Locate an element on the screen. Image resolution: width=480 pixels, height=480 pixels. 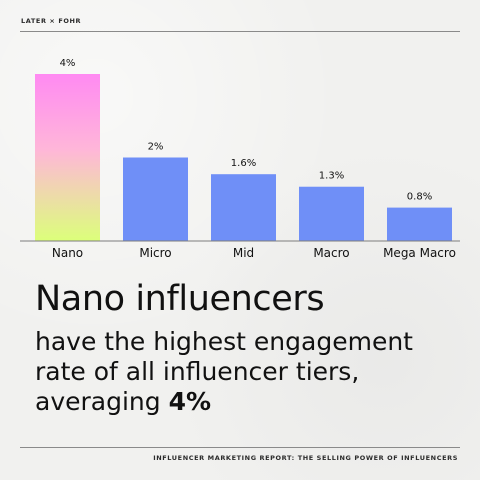
category-label: Micro is located at coordinates (155, 253).